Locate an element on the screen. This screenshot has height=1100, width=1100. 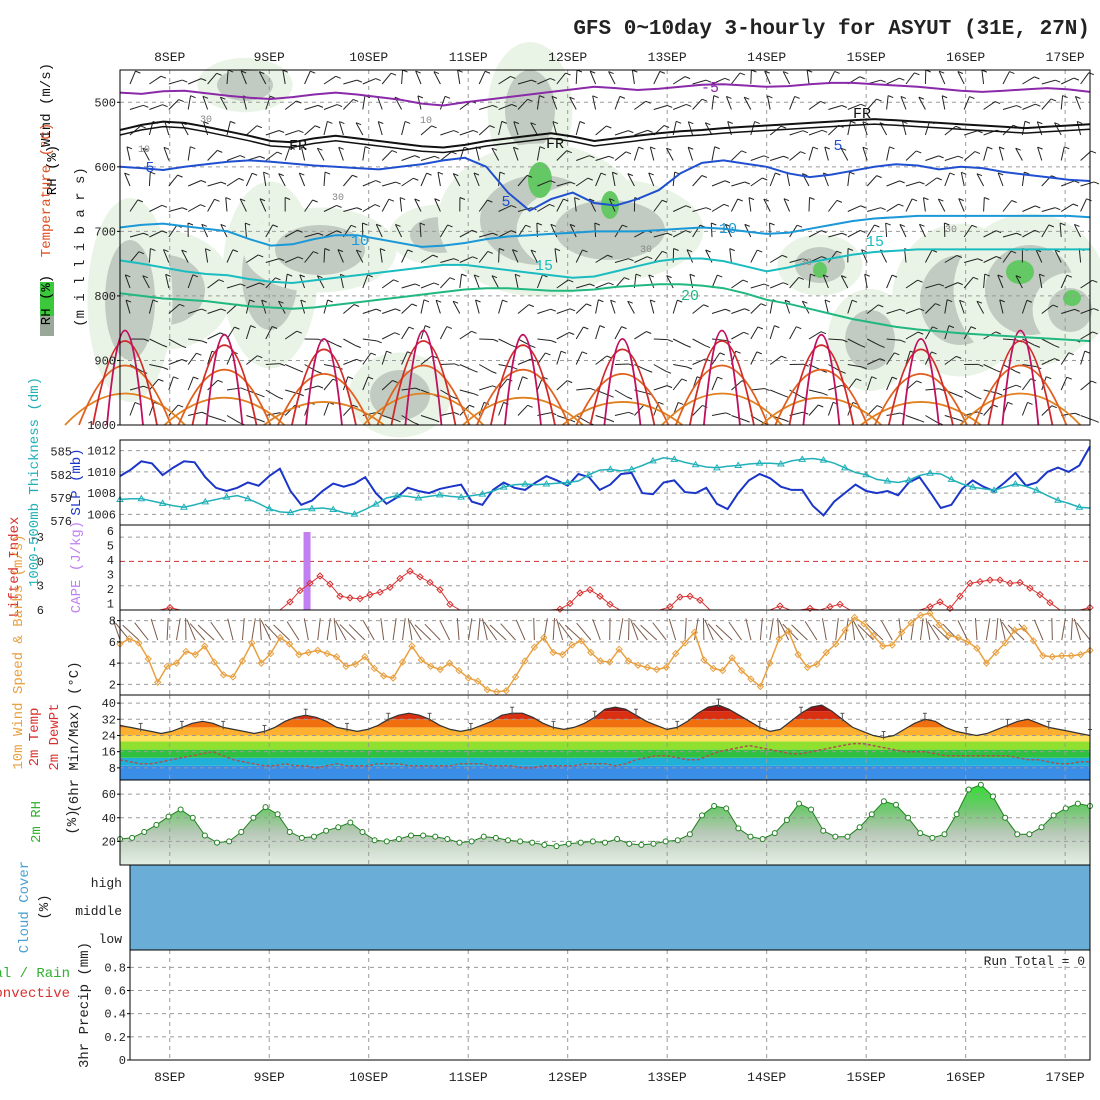
pr-ytick-1: 0.6 is located at coordinates (115, 992).